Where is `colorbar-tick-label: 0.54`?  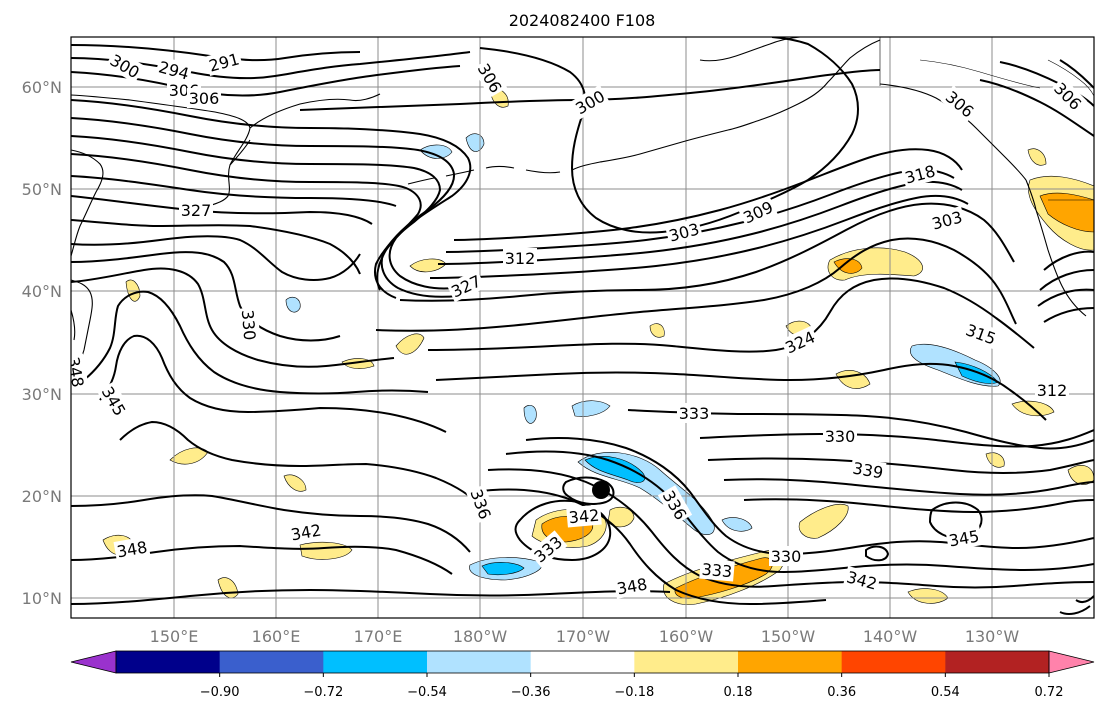 colorbar-tick-label: 0.54 is located at coordinates (945, 692).